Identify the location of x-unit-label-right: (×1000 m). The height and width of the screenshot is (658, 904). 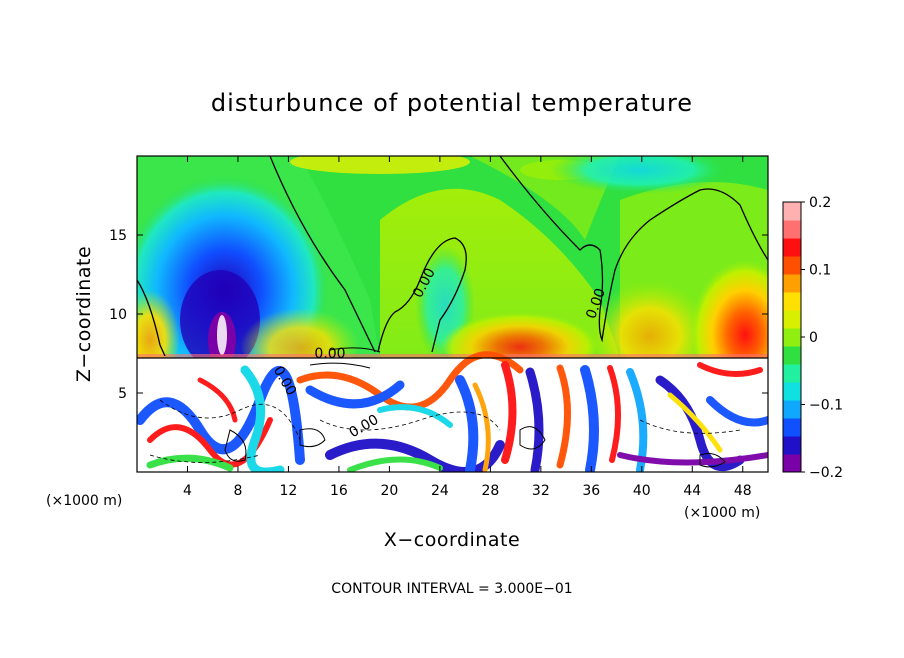
(722, 513).